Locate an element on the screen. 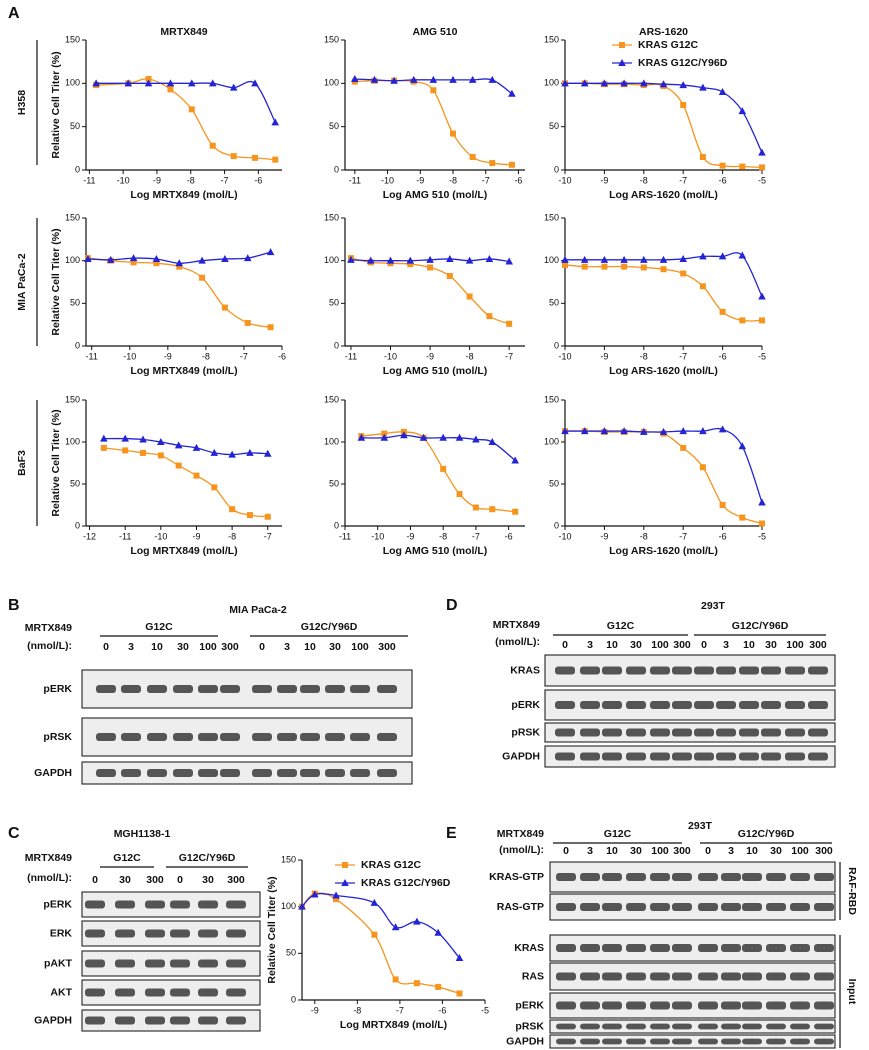 The height and width of the screenshot is (1050, 869). row-label: H358 is located at coordinates (22, 102).